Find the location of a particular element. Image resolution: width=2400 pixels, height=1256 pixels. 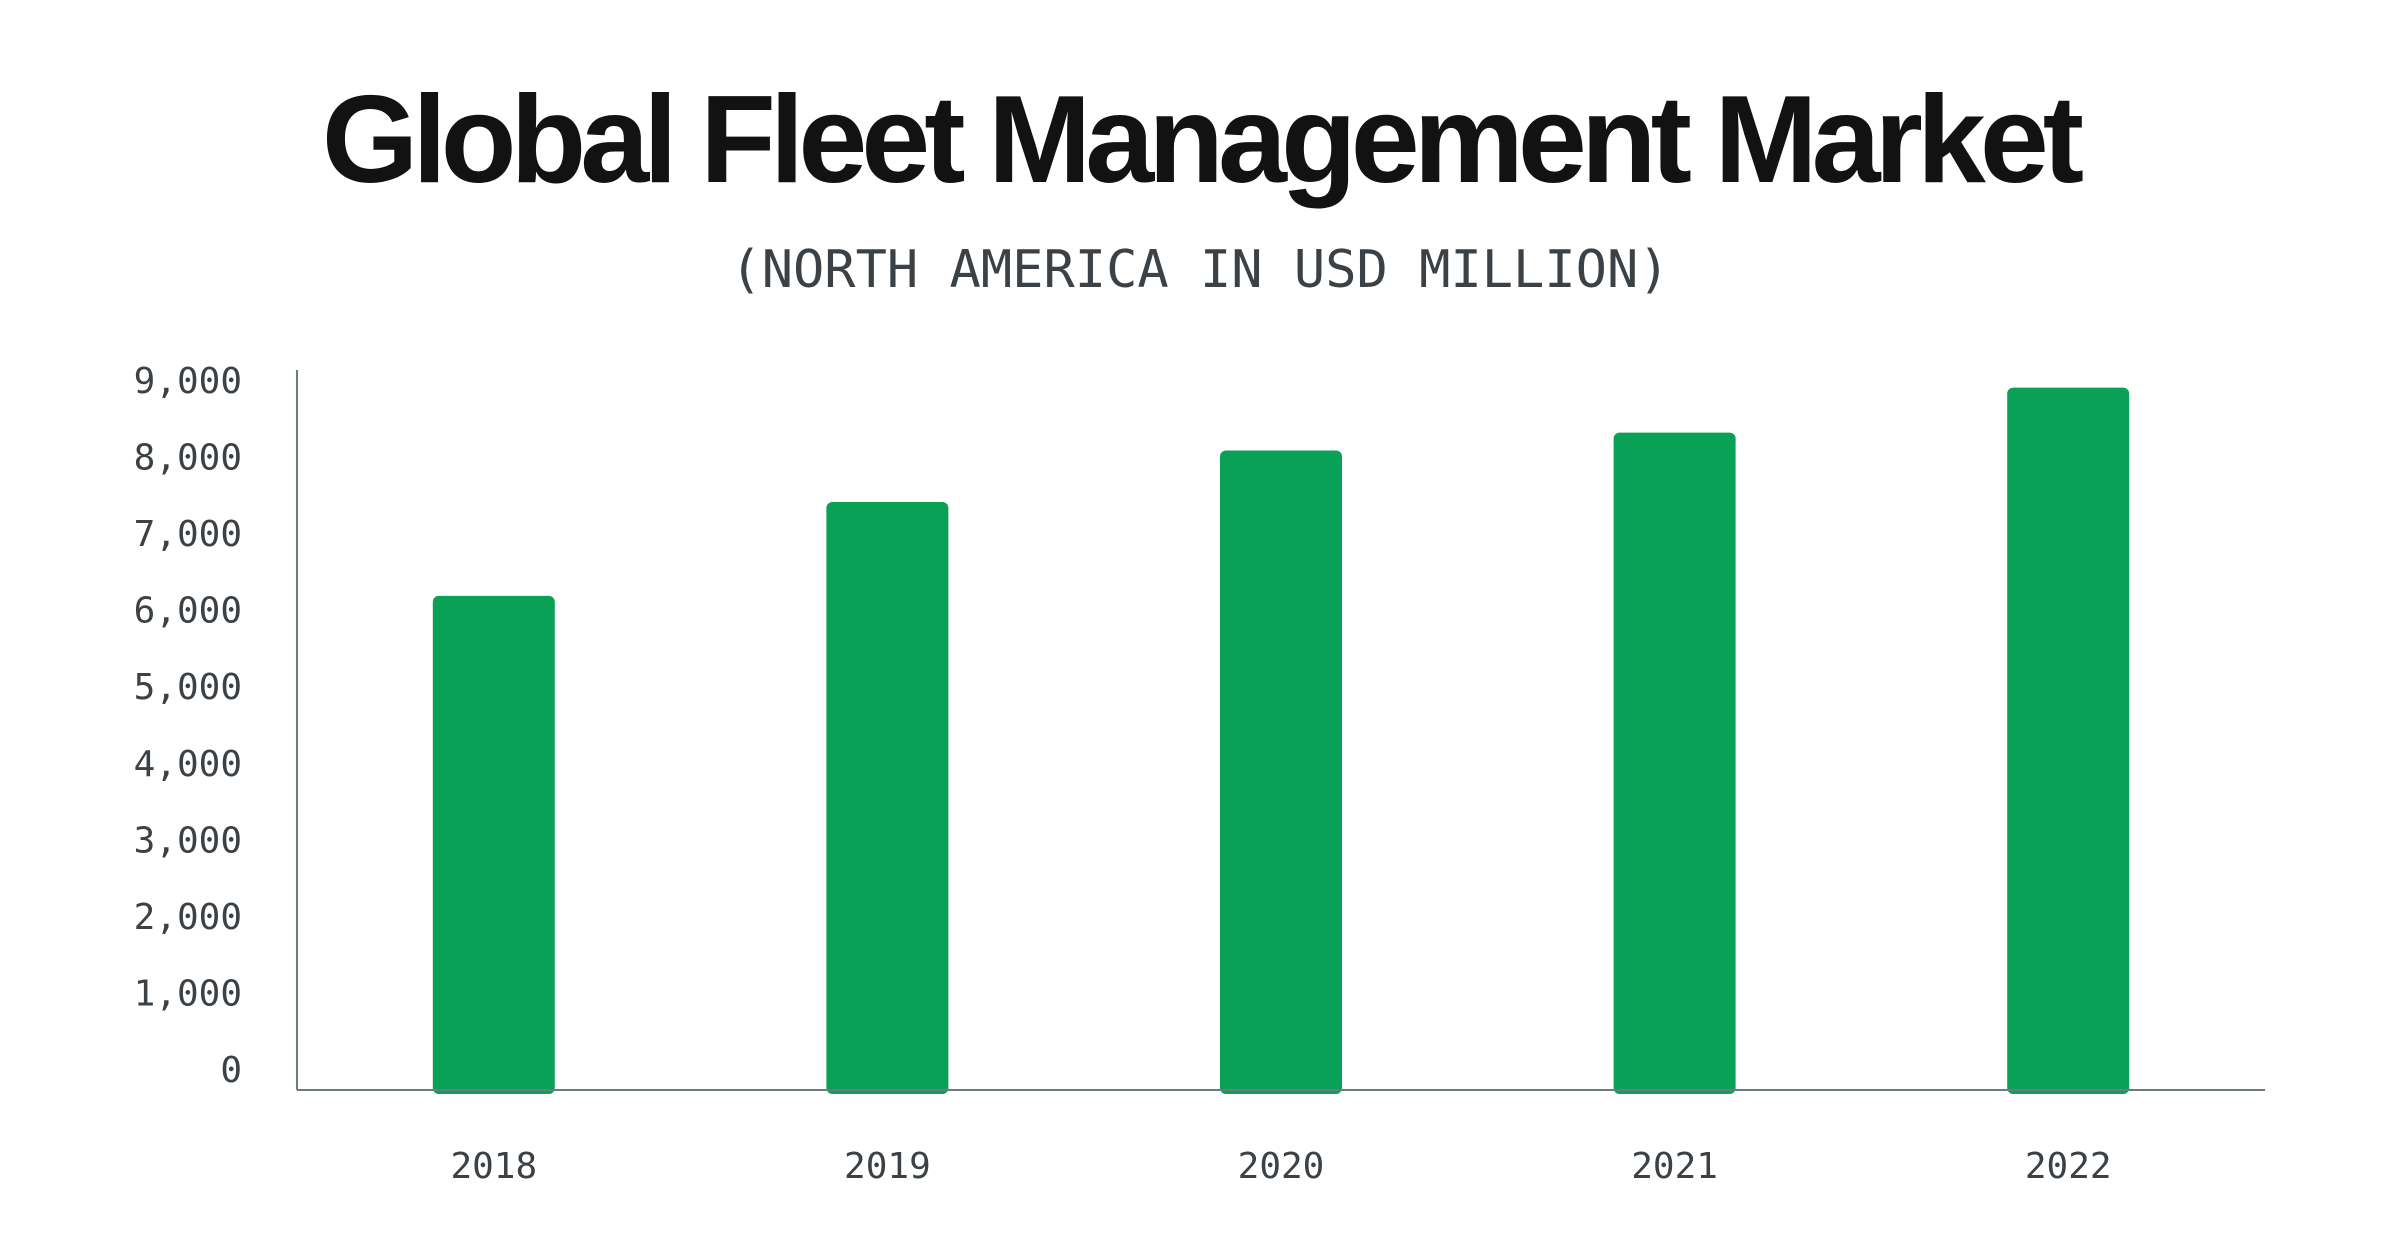

x-tick-label: 2022 is located at coordinates (2068, 1166).